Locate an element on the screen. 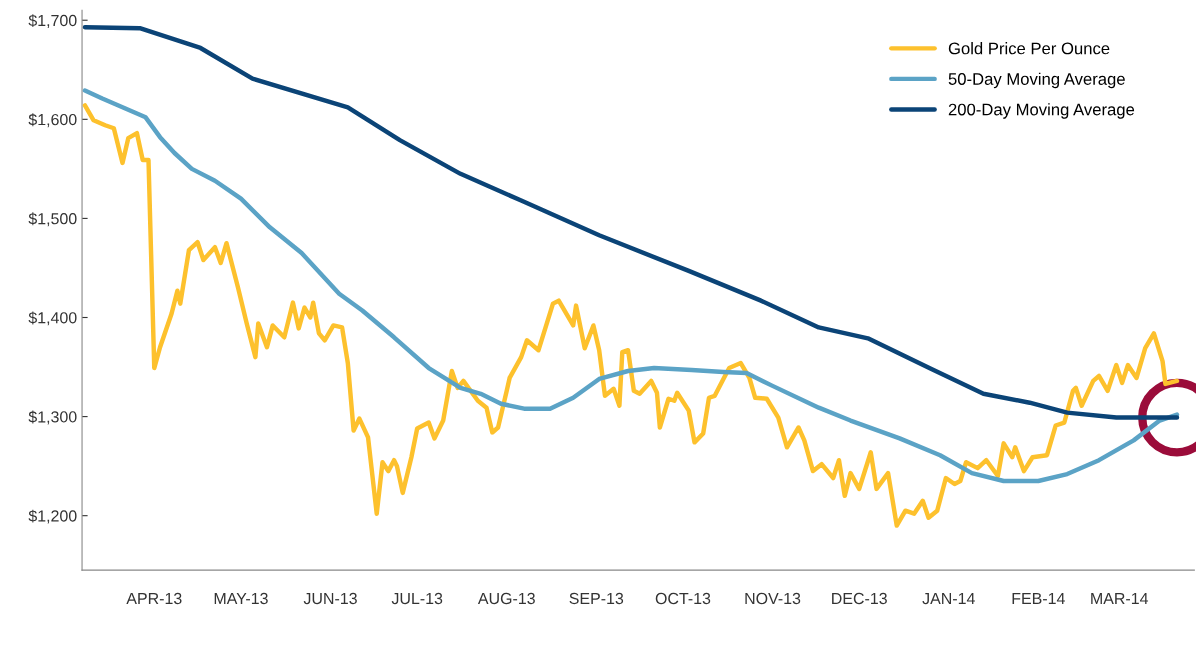  x-tick-label: DEC-13 is located at coordinates (859, 598).